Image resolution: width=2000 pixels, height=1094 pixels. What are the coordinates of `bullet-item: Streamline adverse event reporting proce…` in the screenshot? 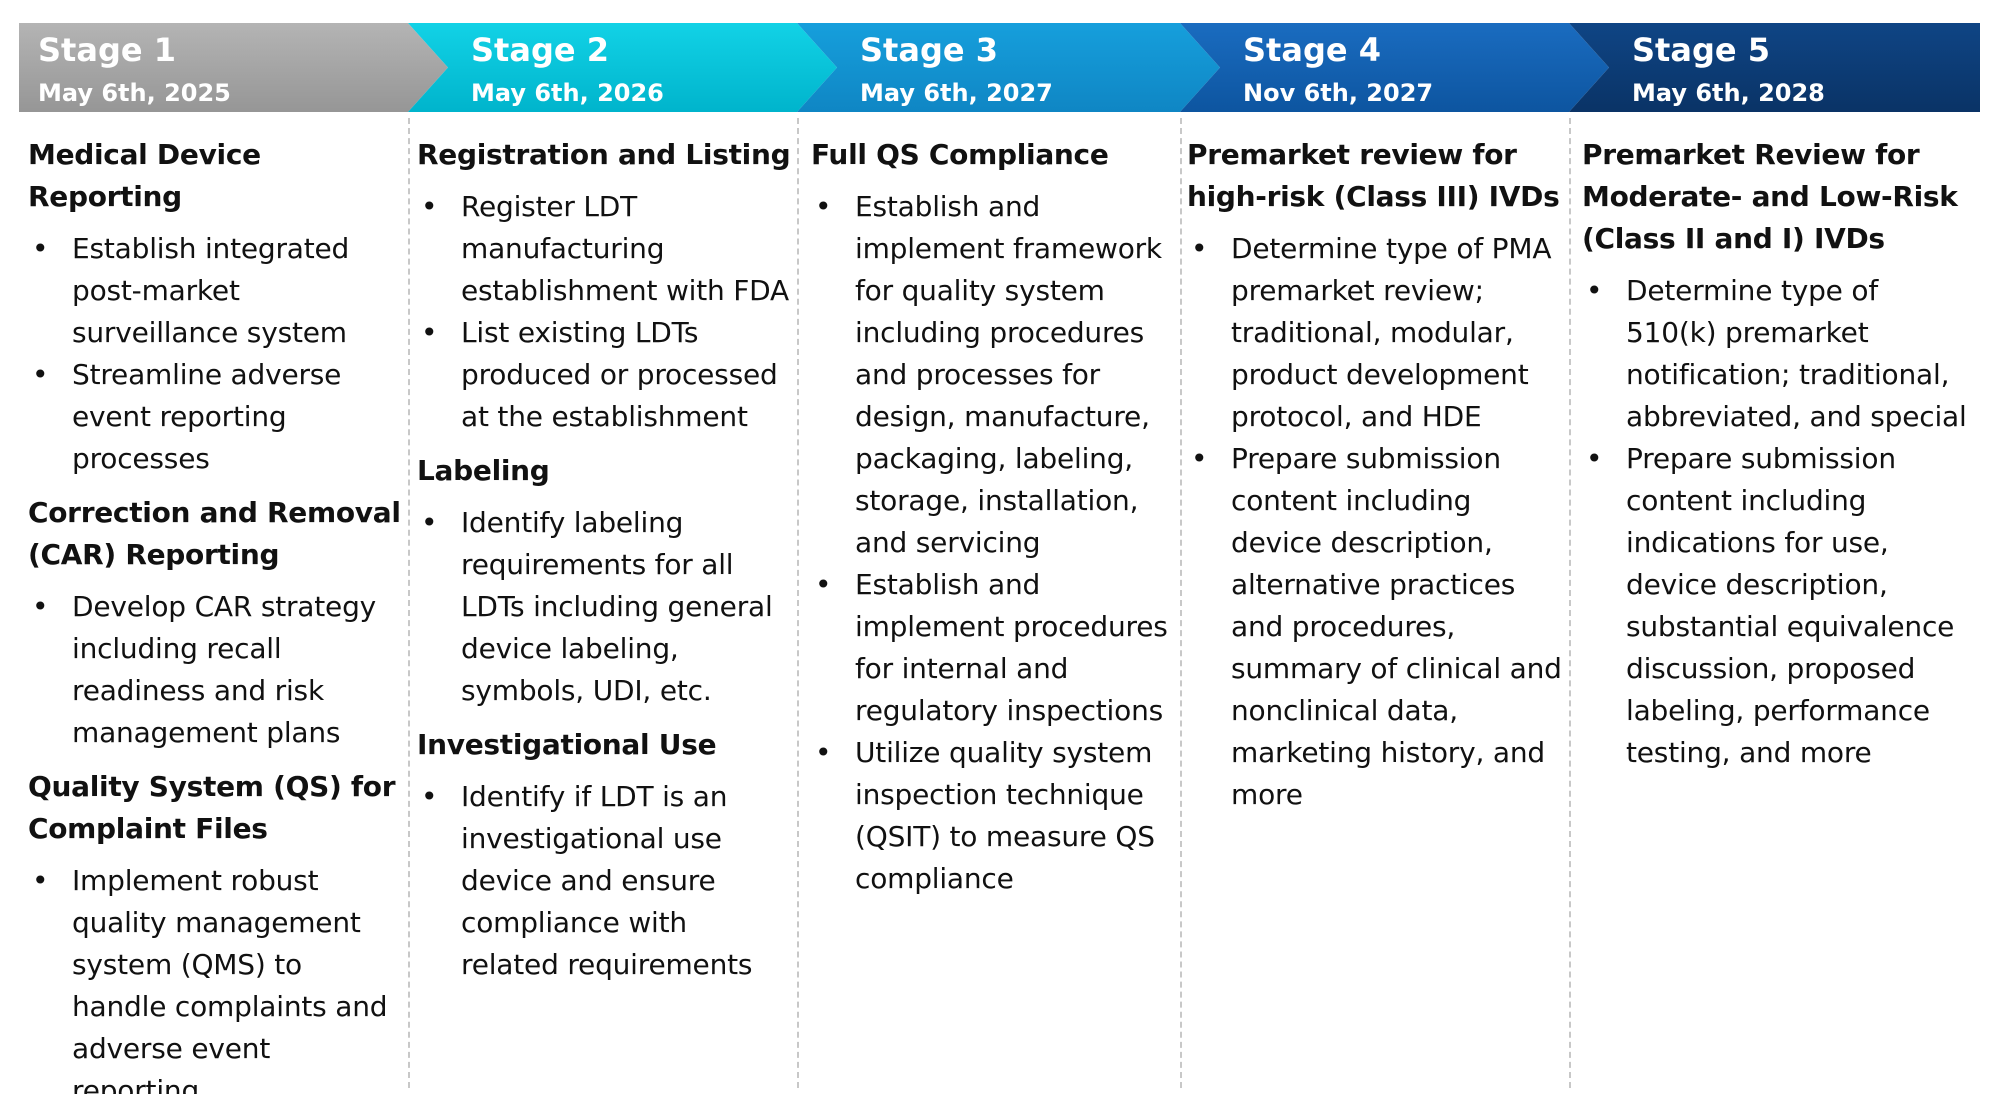 It's located at (215, 417).